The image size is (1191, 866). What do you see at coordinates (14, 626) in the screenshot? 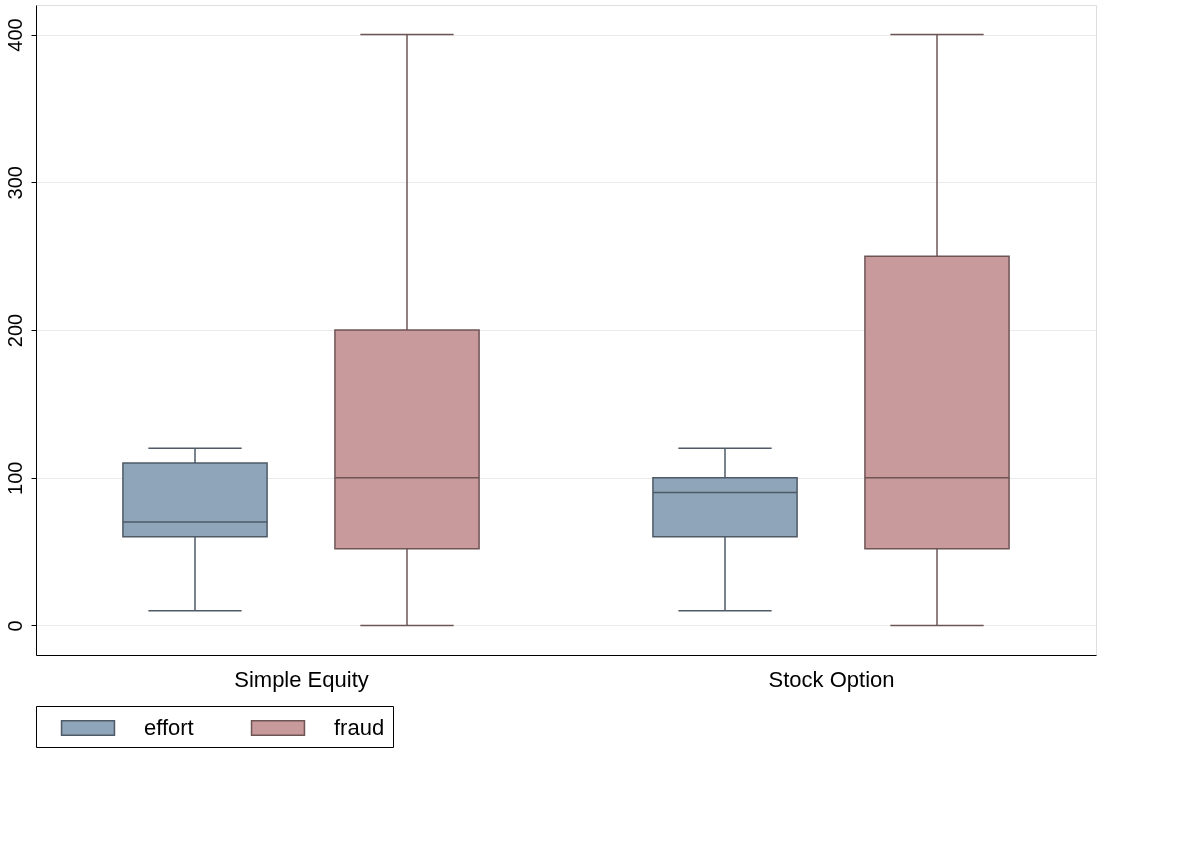
I see `y-tick-label: 0` at bounding box center [14, 626].